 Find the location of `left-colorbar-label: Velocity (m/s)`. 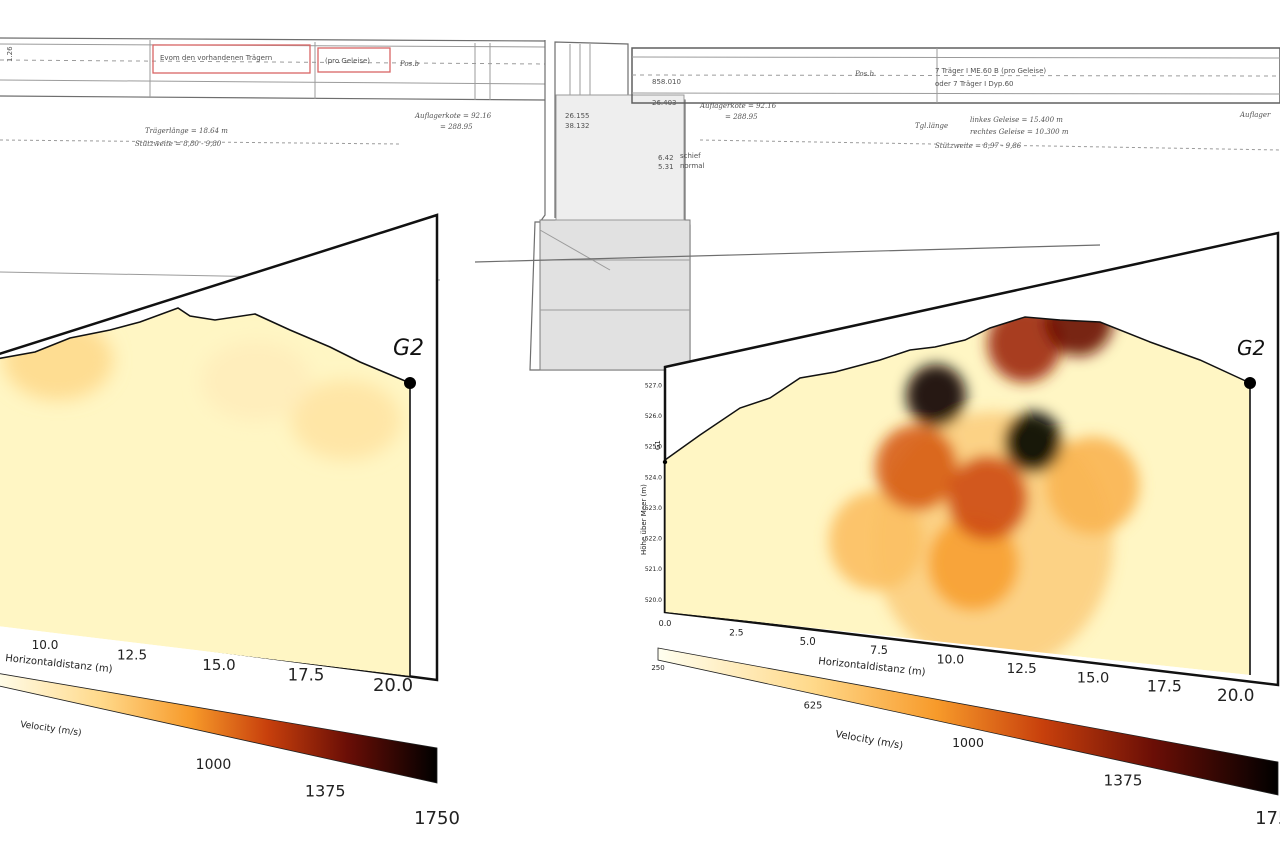

left-colorbar-label: Velocity (m/s) is located at coordinates (51, 729).